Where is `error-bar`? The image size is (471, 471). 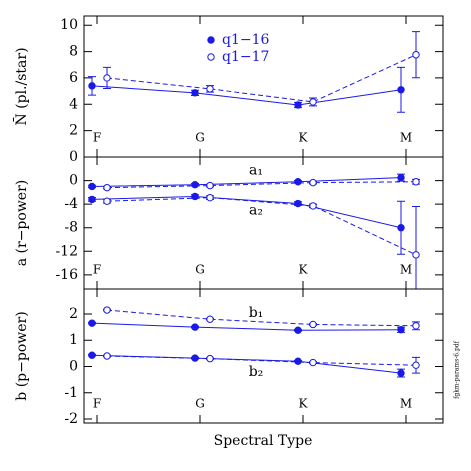 error-bar is located at coordinates (416, 247).